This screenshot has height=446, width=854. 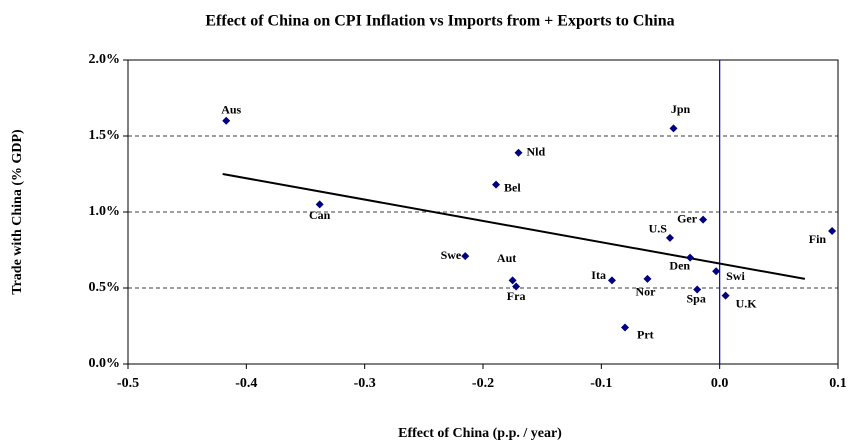 What do you see at coordinates (105, 59) in the screenshot?
I see `y-tick-label: 2.0%` at bounding box center [105, 59].